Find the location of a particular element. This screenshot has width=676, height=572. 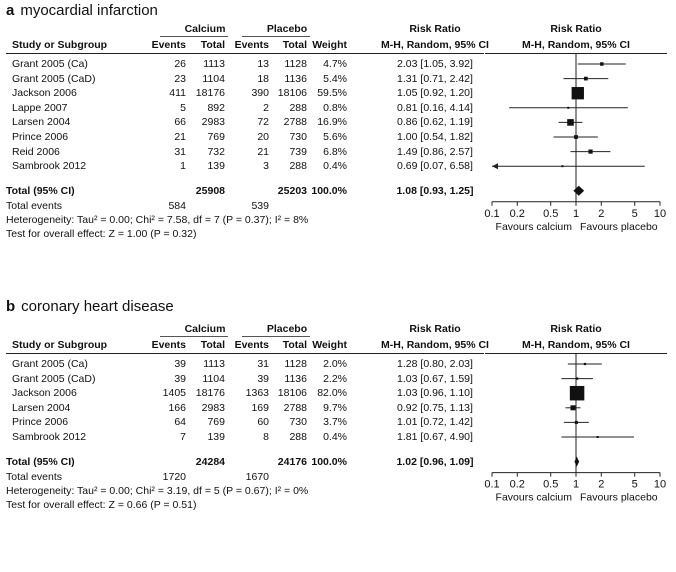

calcium-total: 732 is located at coordinates (216, 151).